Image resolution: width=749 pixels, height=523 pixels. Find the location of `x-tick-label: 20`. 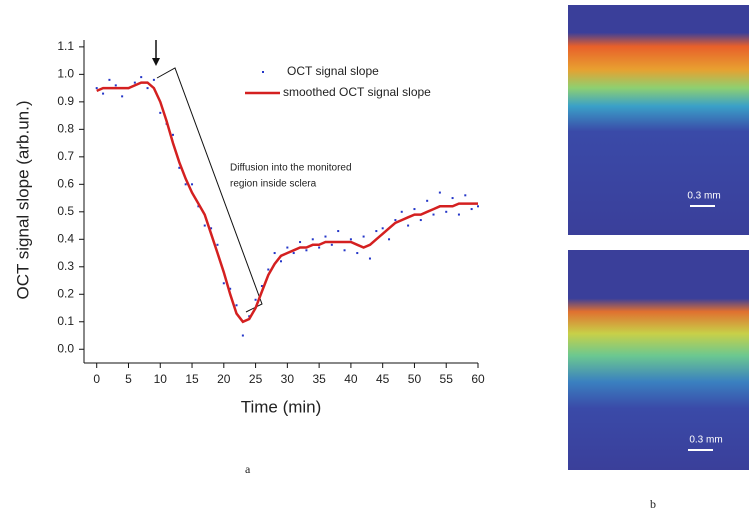

x-tick-label: 20 is located at coordinates (224, 379).